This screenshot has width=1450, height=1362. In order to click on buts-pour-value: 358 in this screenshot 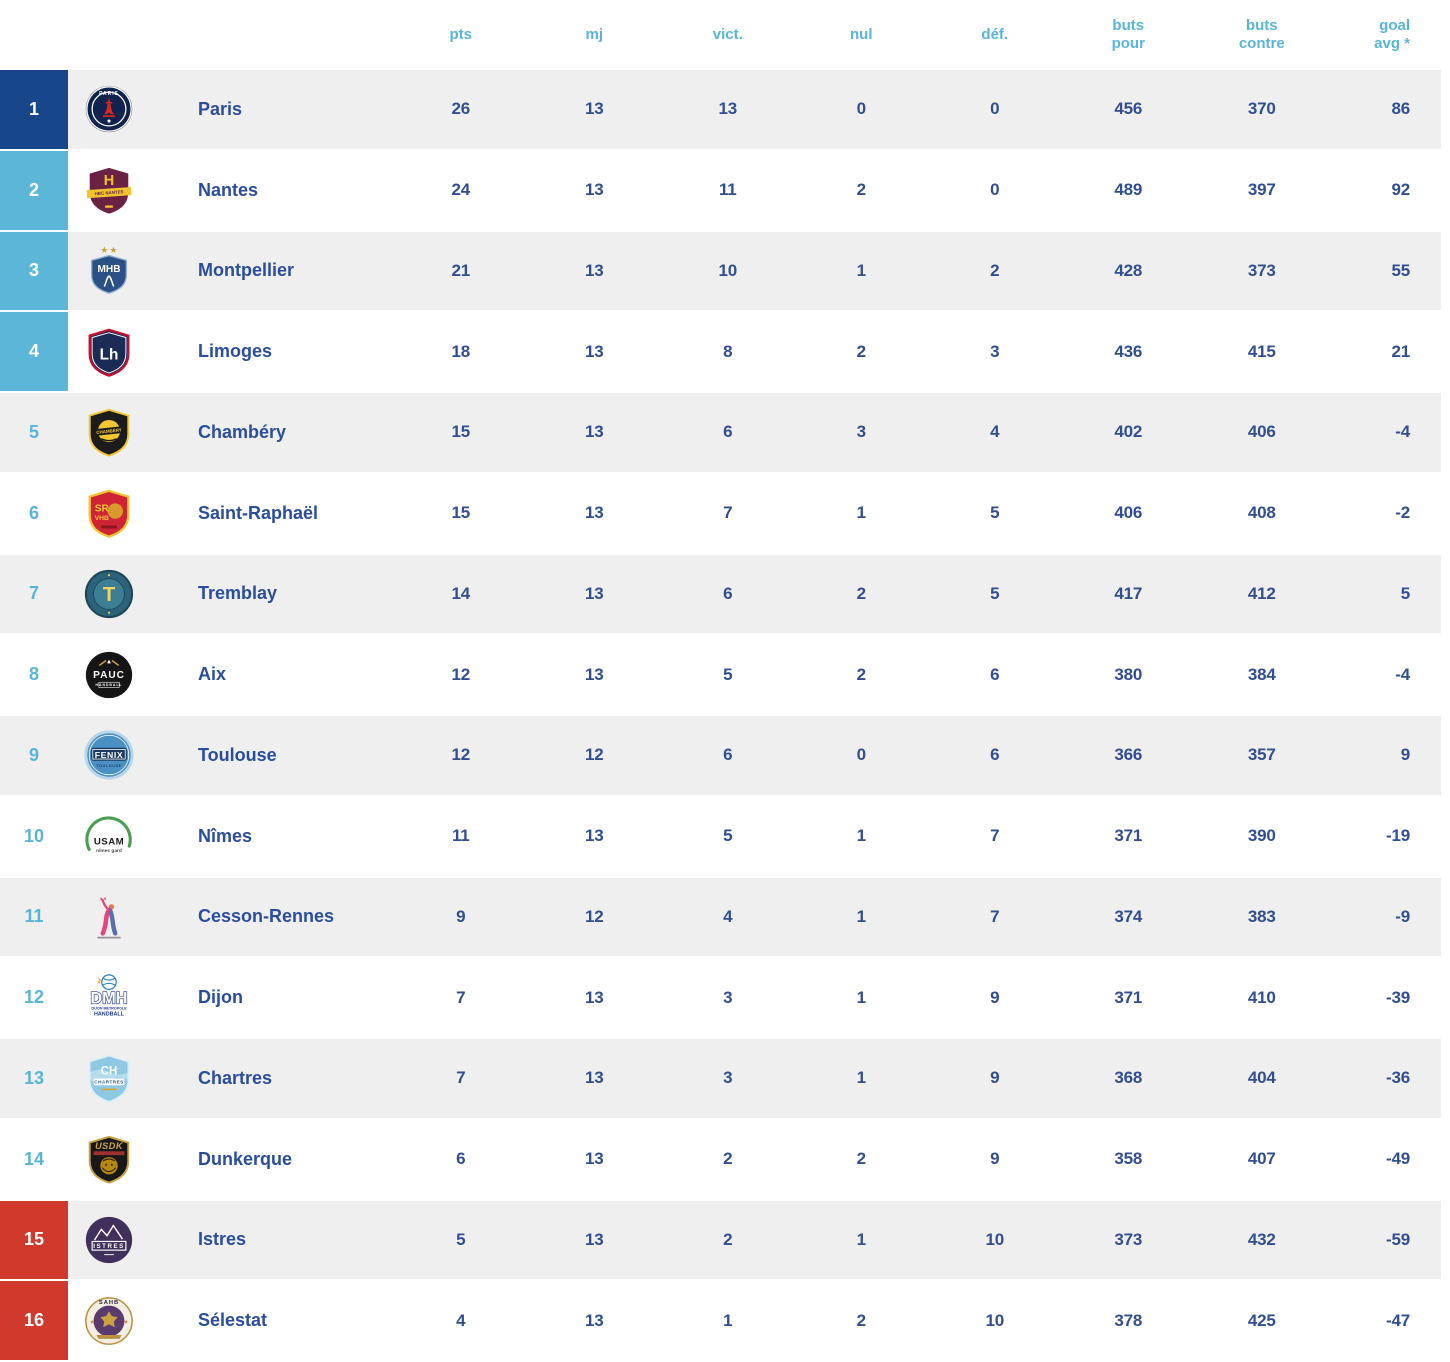, I will do `click(1128, 1159)`.